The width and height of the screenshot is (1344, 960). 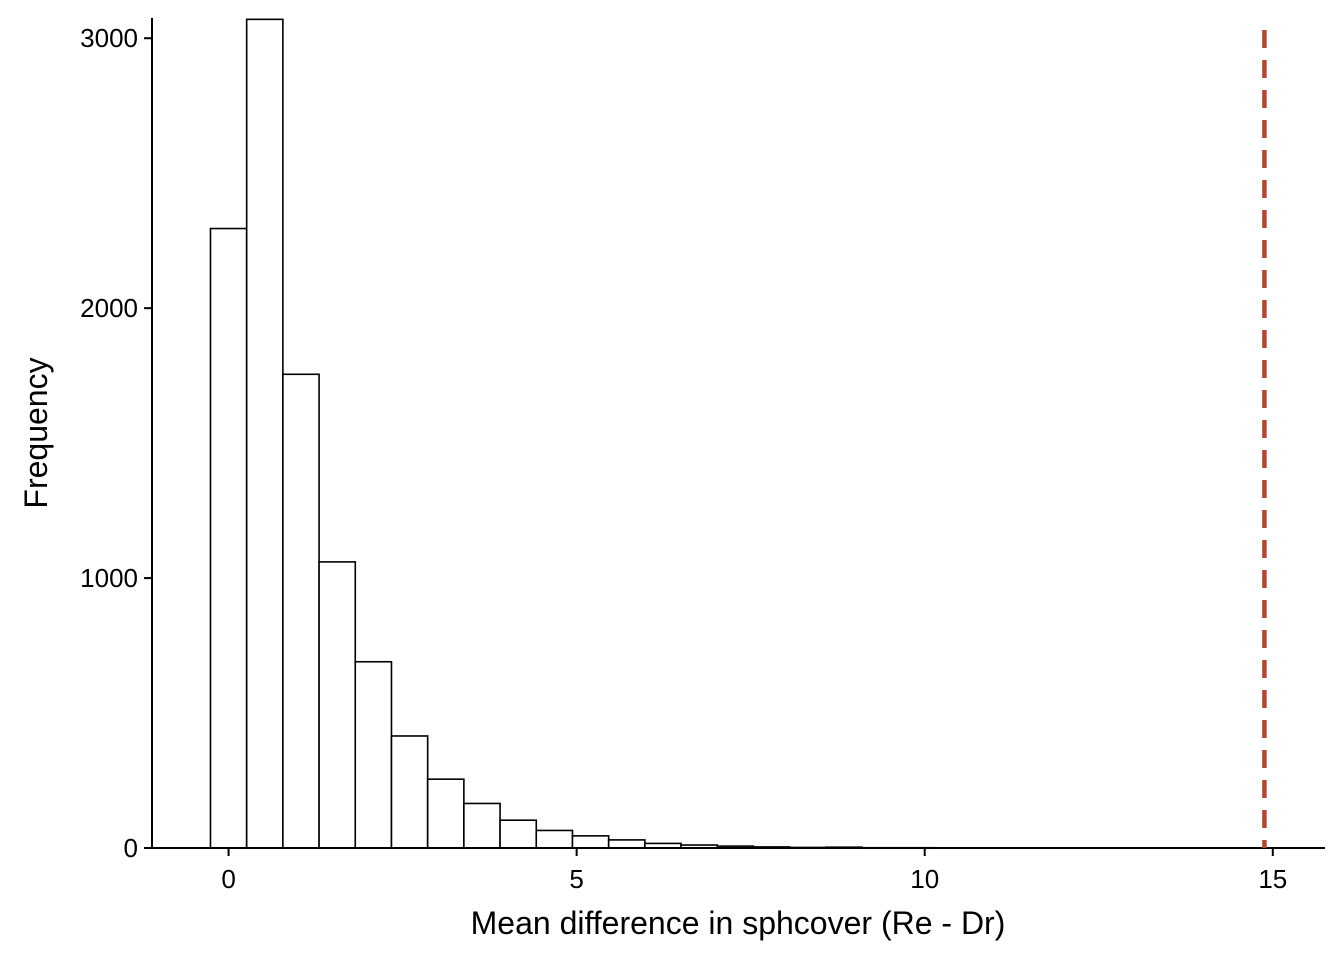 What do you see at coordinates (131, 848) in the screenshot?
I see `y-tick-label: 0` at bounding box center [131, 848].